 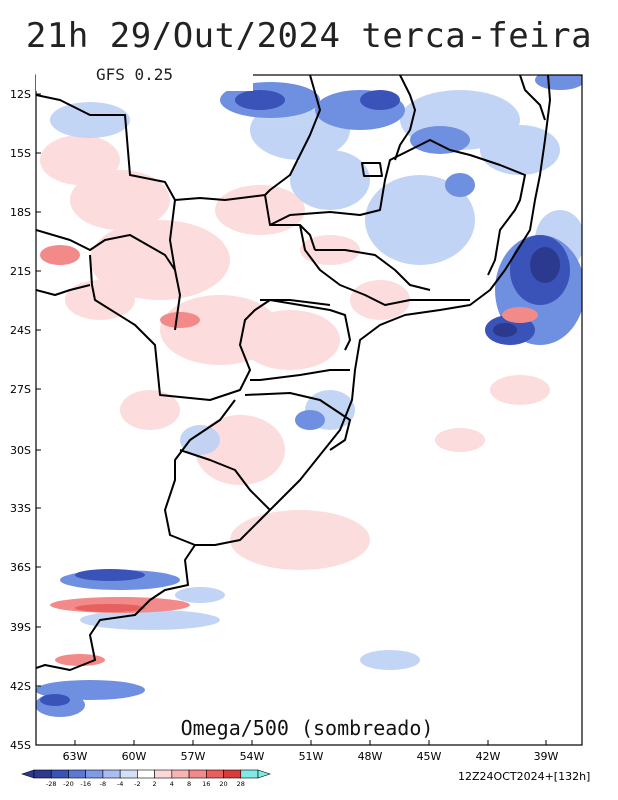 I want to click on lat-label: 39S, so click(x=20, y=627).